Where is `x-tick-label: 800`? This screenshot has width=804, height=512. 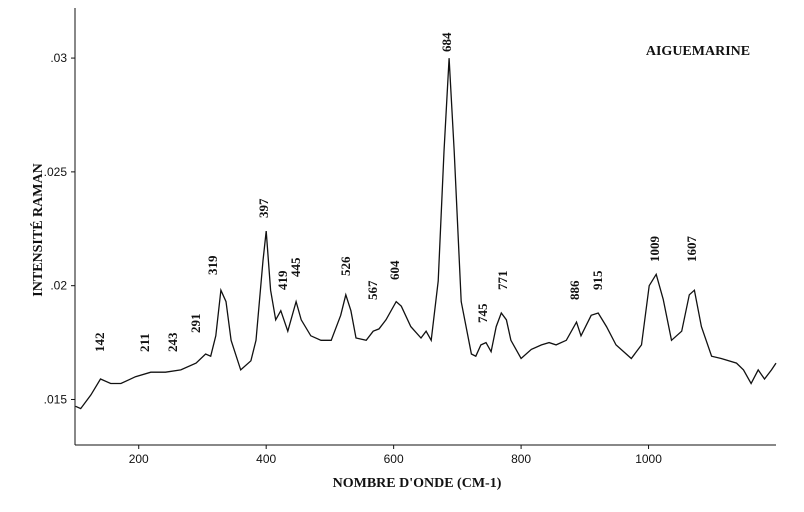 x-tick-label: 800 is located at coordinates (521, 459).